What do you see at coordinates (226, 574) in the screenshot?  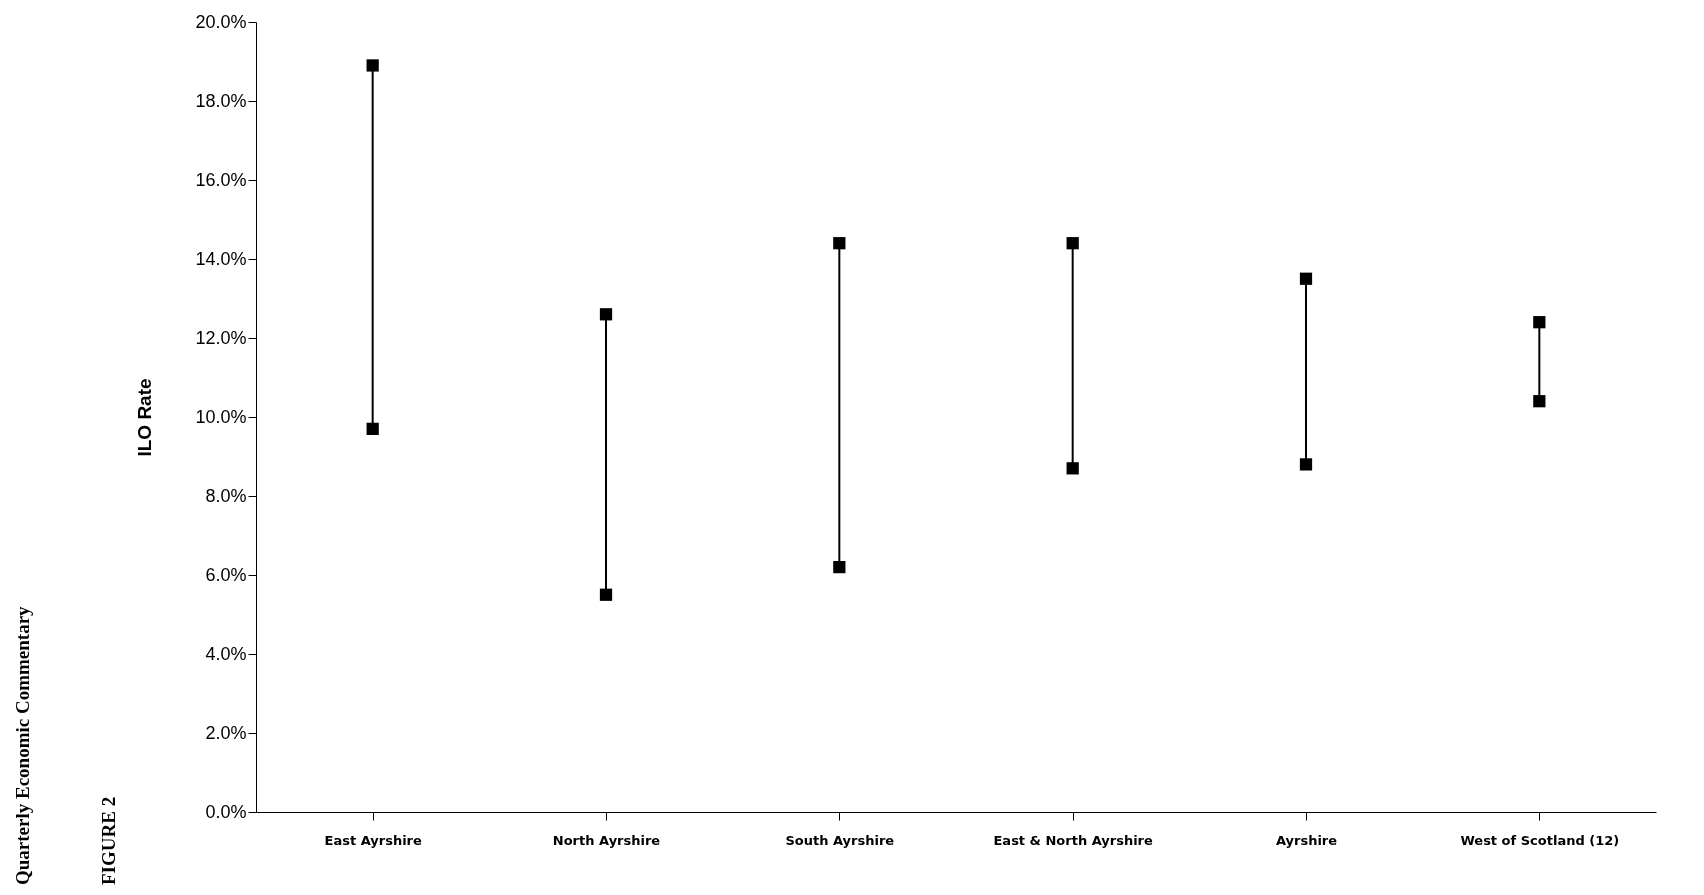 I see `y-tick-label: 6.0%` at bounding box center [226, 574].